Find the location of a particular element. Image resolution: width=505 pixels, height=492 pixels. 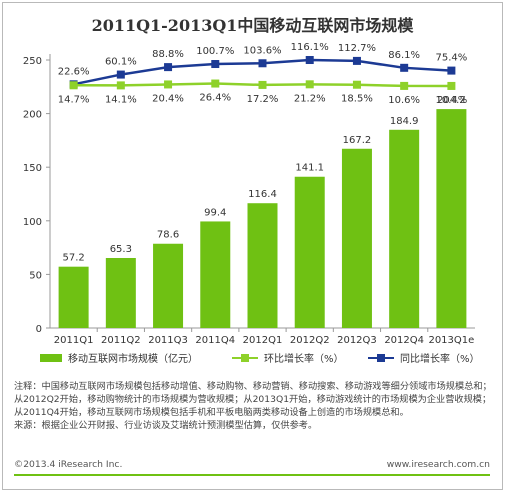

legend-label-market-size: 移动互联网市场规模（亿元） is located at coordinates (133, 359).